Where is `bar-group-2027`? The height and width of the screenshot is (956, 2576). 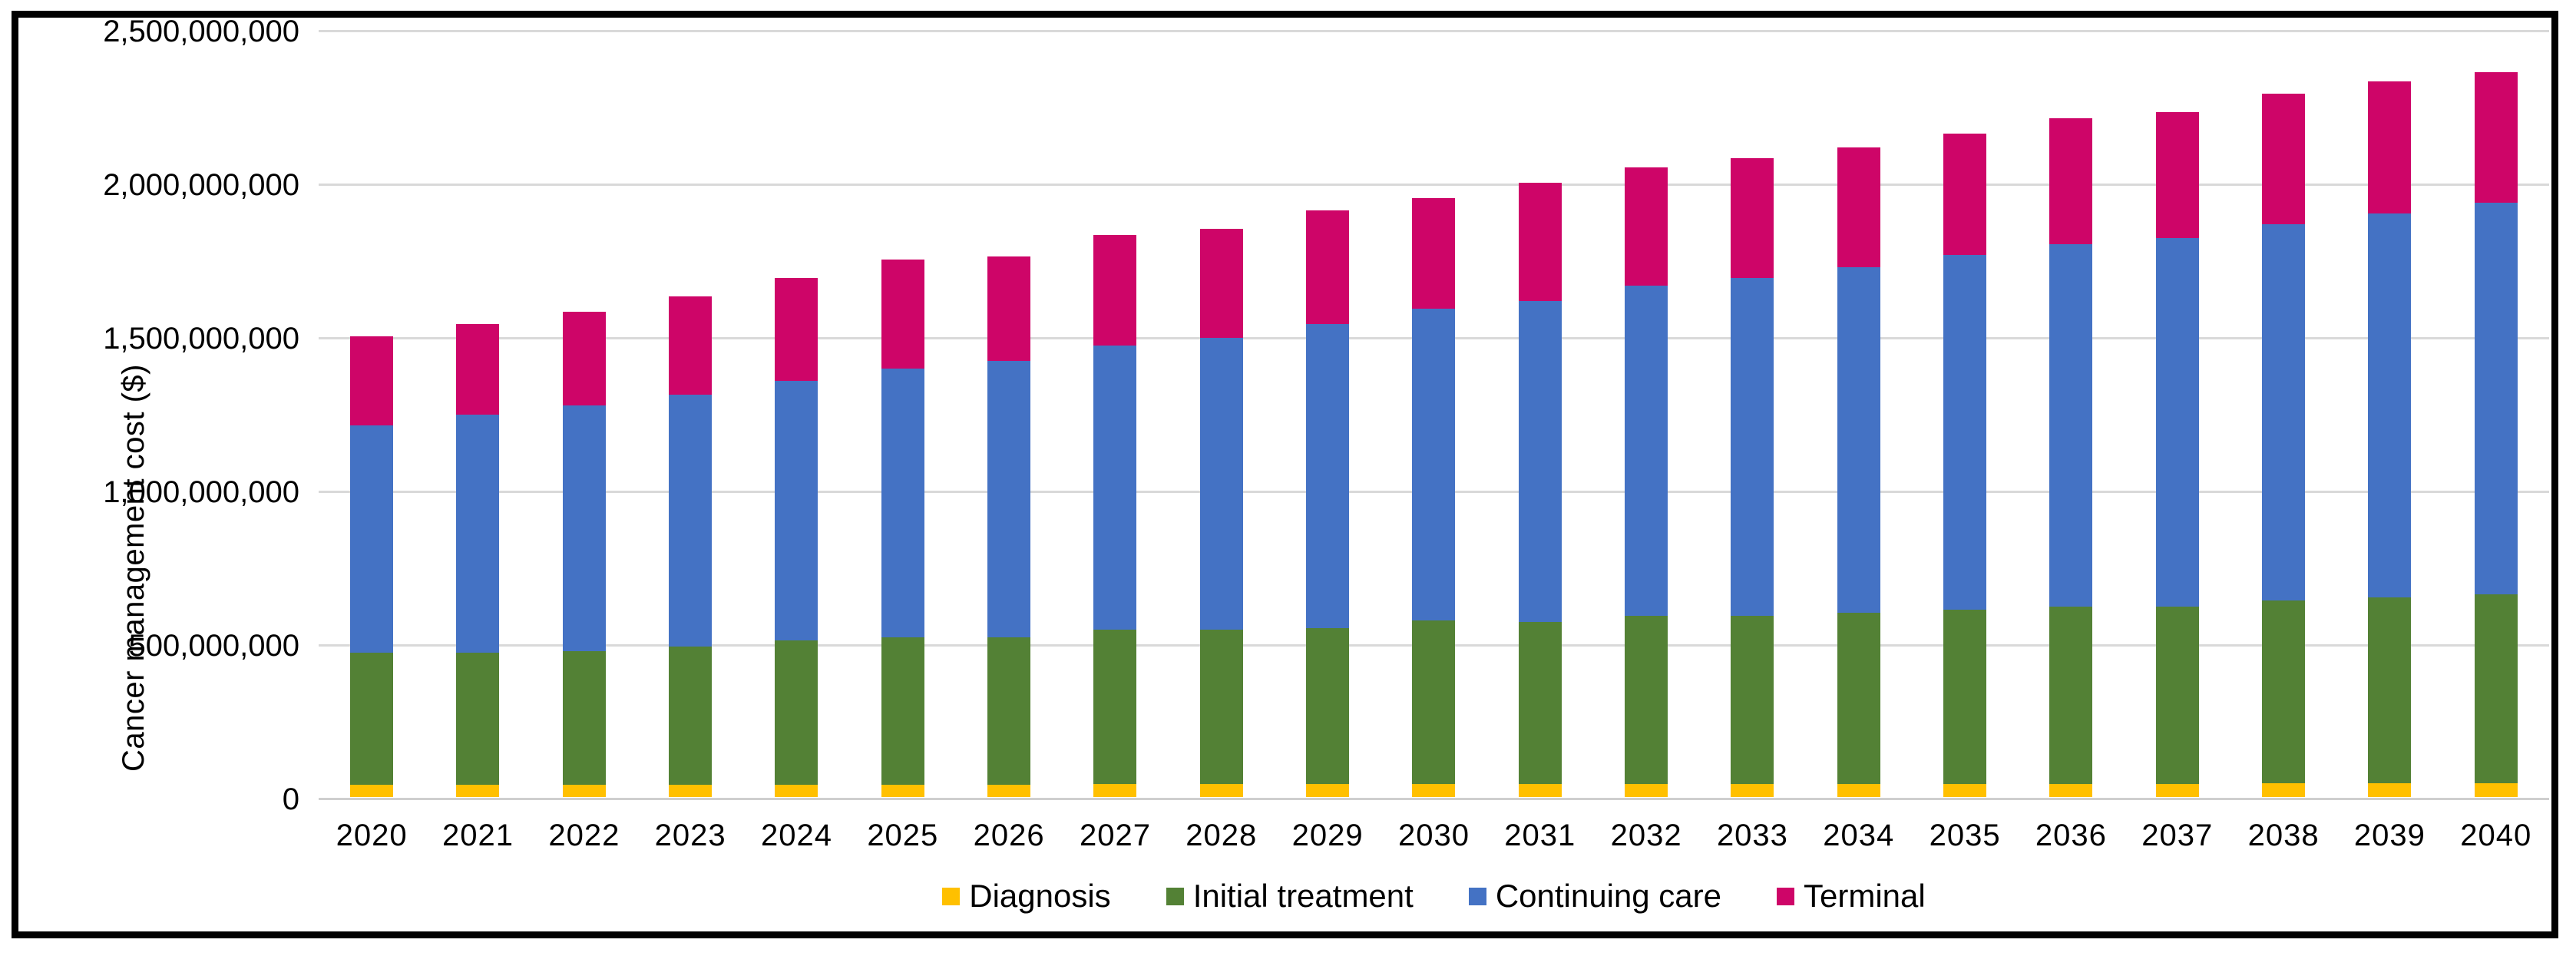
bar-group-2027 is located at coordinates (1115, 413).